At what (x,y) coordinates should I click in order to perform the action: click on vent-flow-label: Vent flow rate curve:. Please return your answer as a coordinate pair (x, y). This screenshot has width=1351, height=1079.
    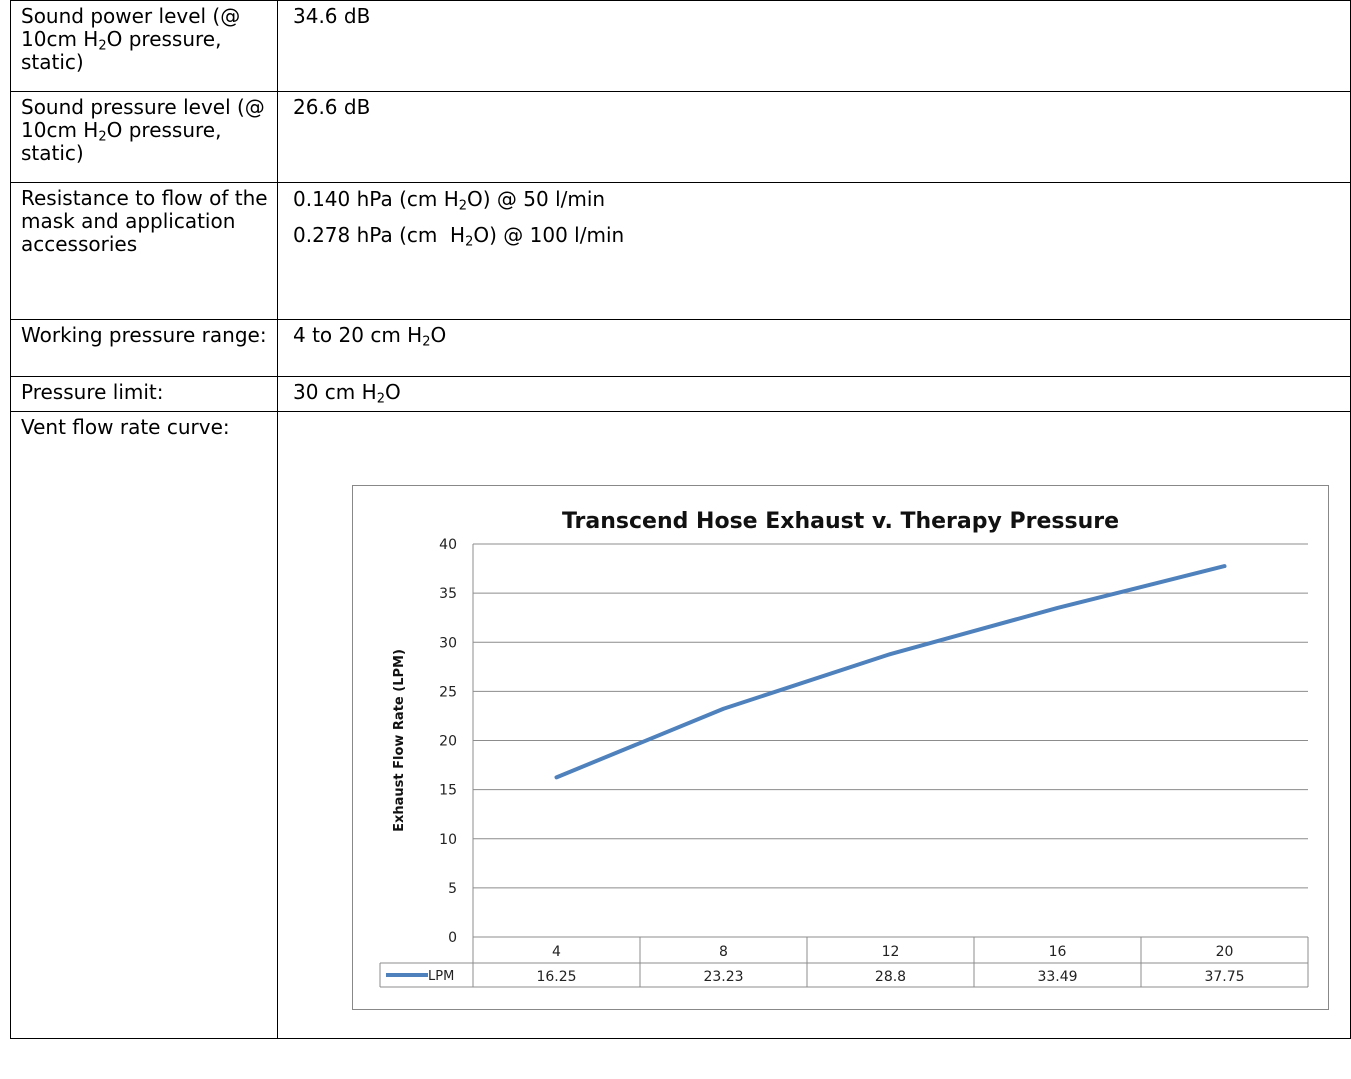
    Looking at the image, I should click on (144, 725).